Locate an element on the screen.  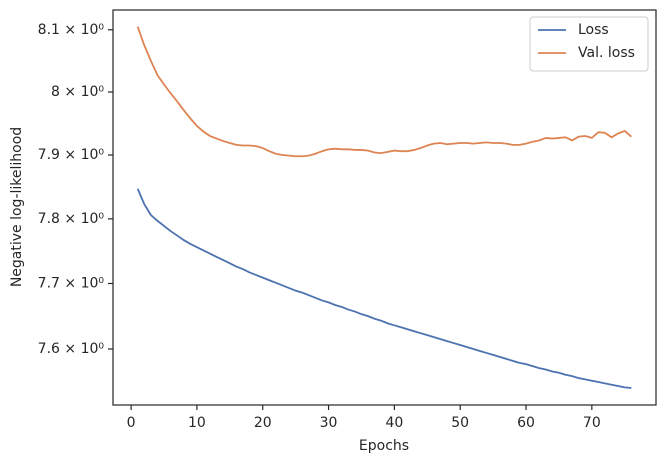
x-tick-label: 40 is located at coordinates (394, 423).